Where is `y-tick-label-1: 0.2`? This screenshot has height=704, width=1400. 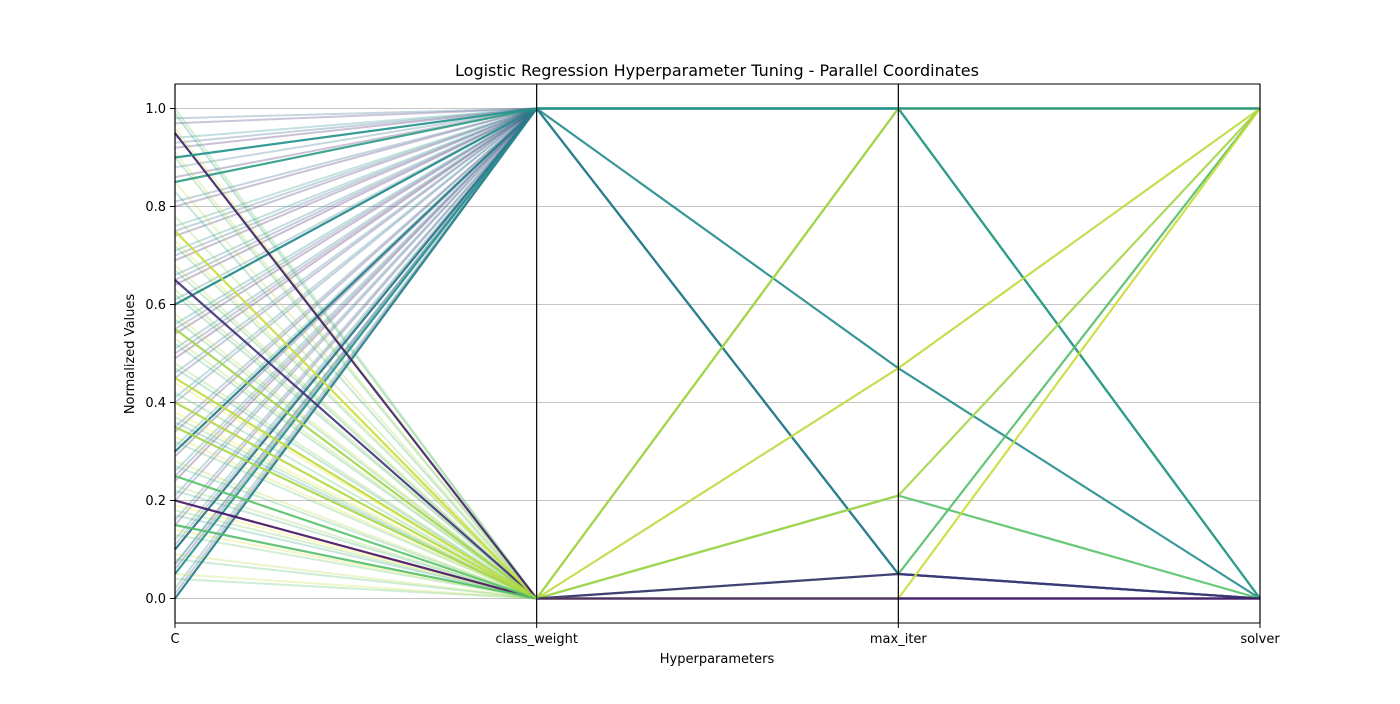 y-tick-label-1: 0.2 is located at coordinates (155, 501).